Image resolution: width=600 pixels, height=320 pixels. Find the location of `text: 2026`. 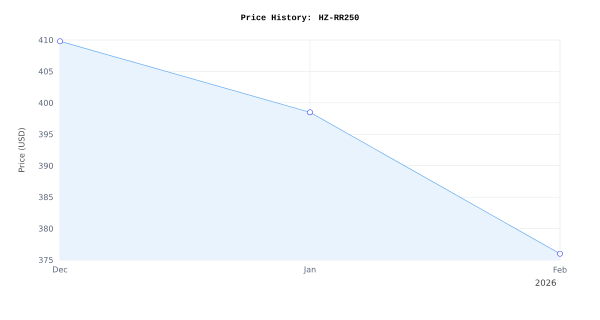

text: 2026 is located at coordinates (546, 282).